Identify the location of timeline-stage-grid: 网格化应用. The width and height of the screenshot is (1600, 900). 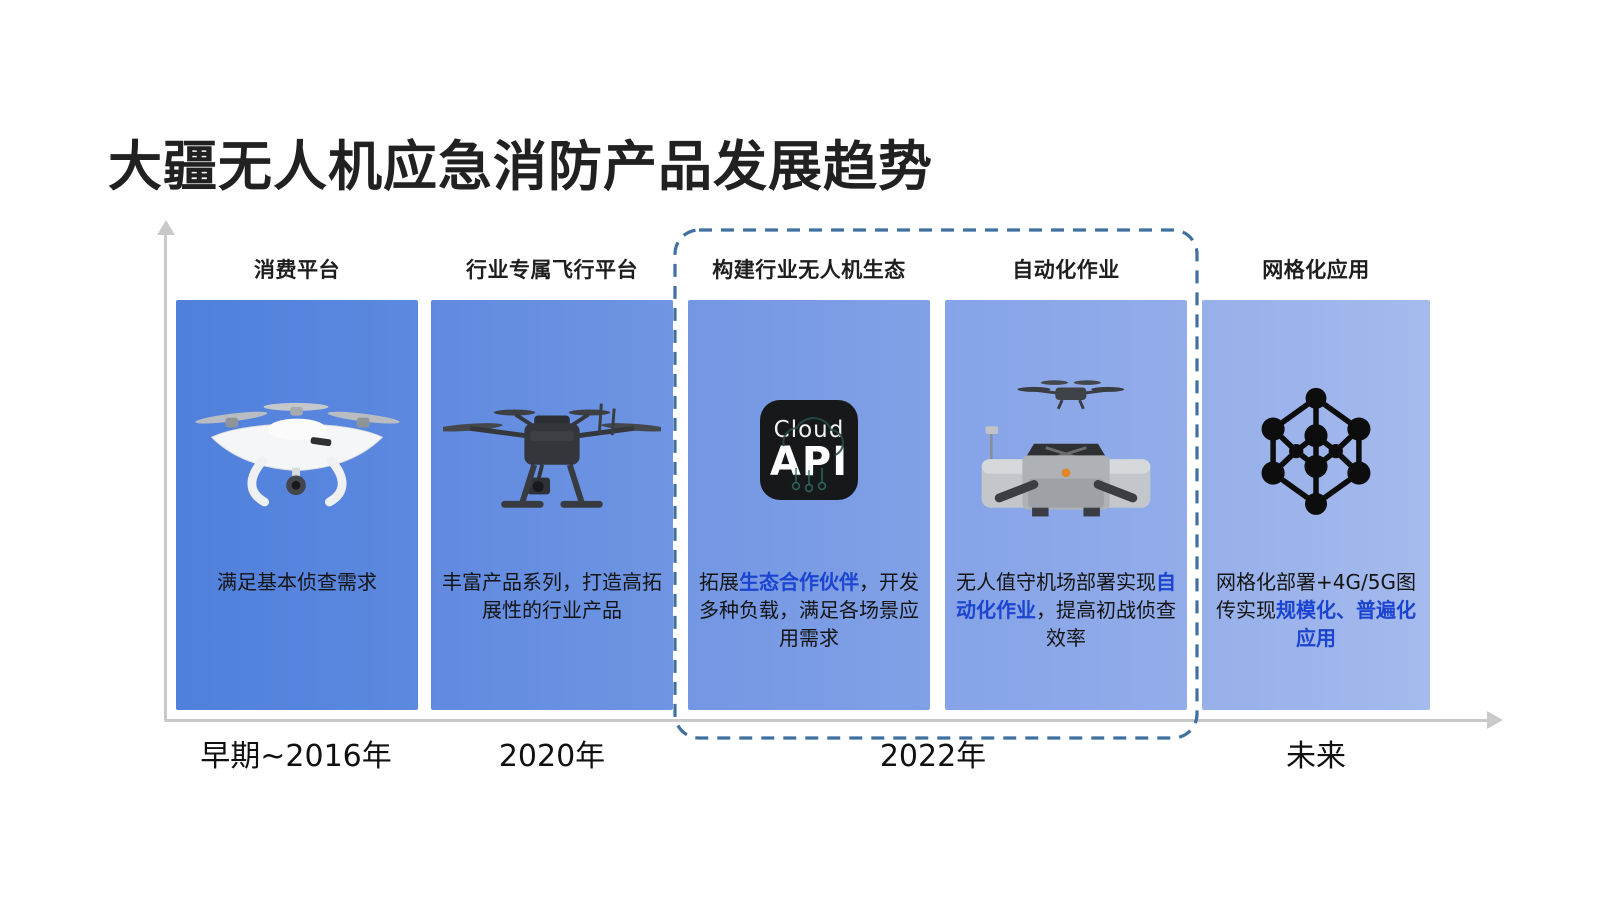
(1316, 474).